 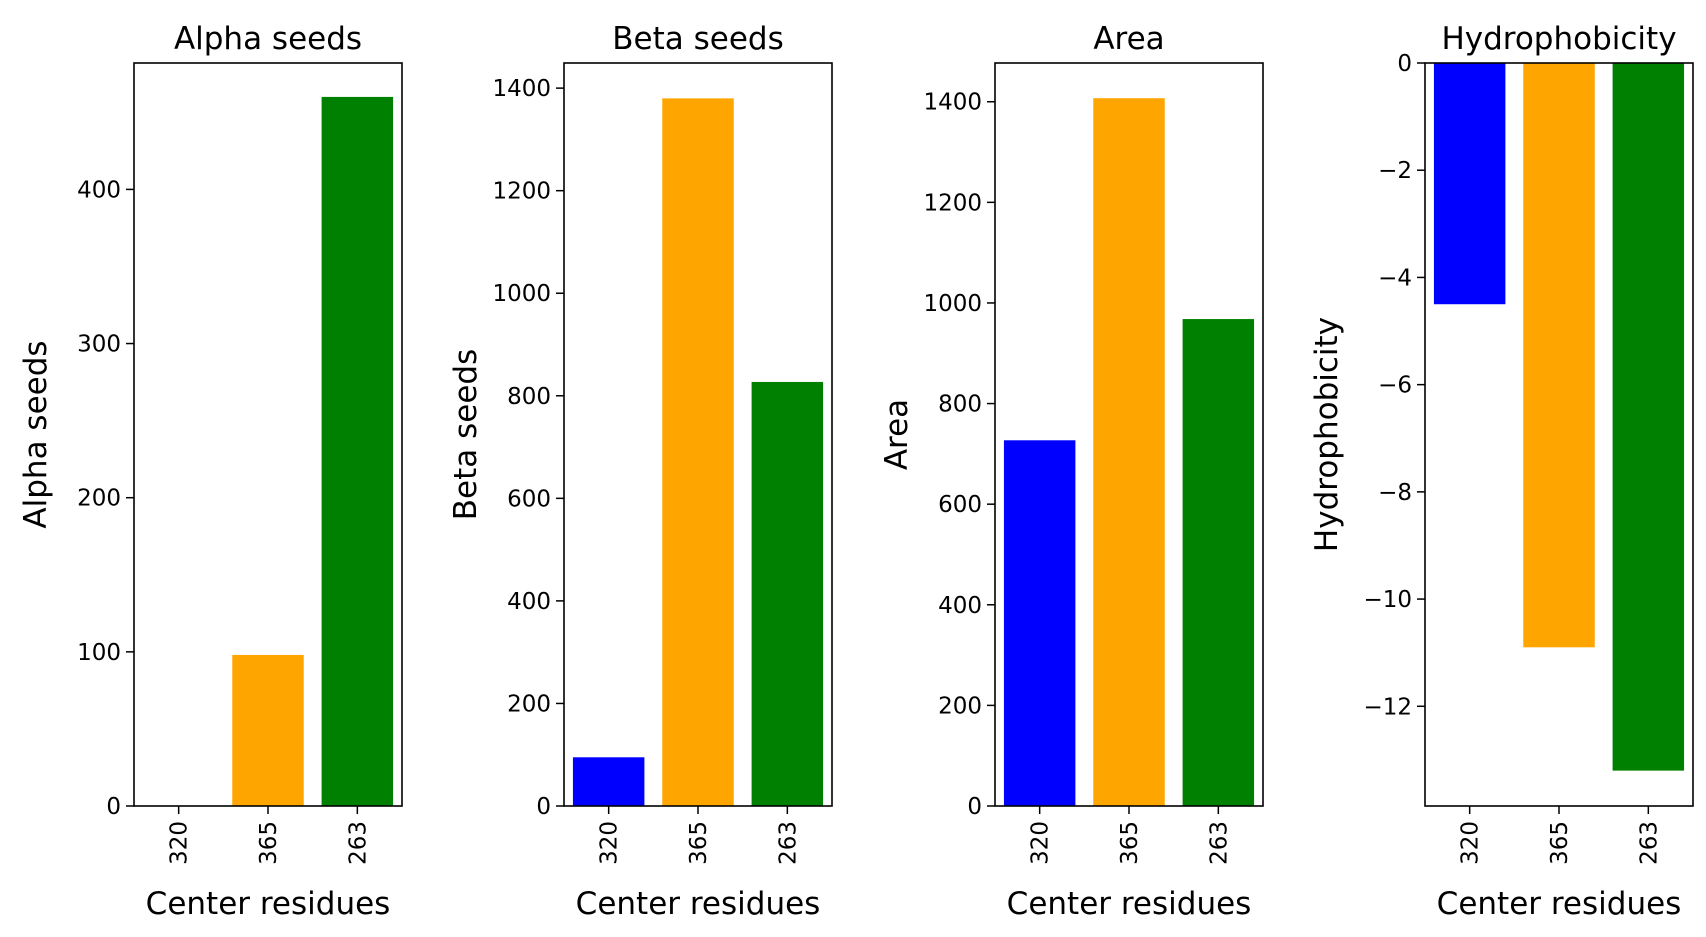 I want to click on y-axis-label: Area, so click(x=897, y=434).